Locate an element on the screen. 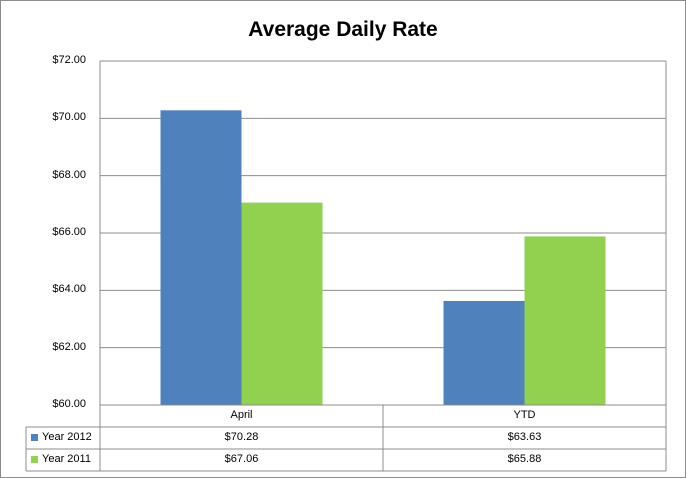  data-label: $65.88 is located at coordinates (524, 459).